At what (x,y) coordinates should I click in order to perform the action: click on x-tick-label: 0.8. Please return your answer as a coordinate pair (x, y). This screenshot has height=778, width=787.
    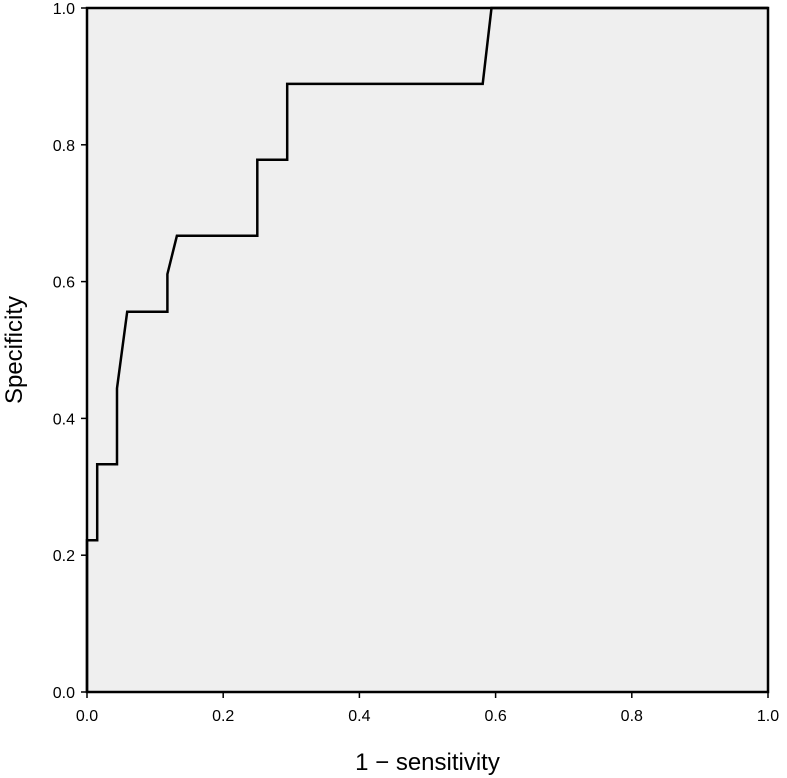
    Looking at the image, I should click on (632, 716).